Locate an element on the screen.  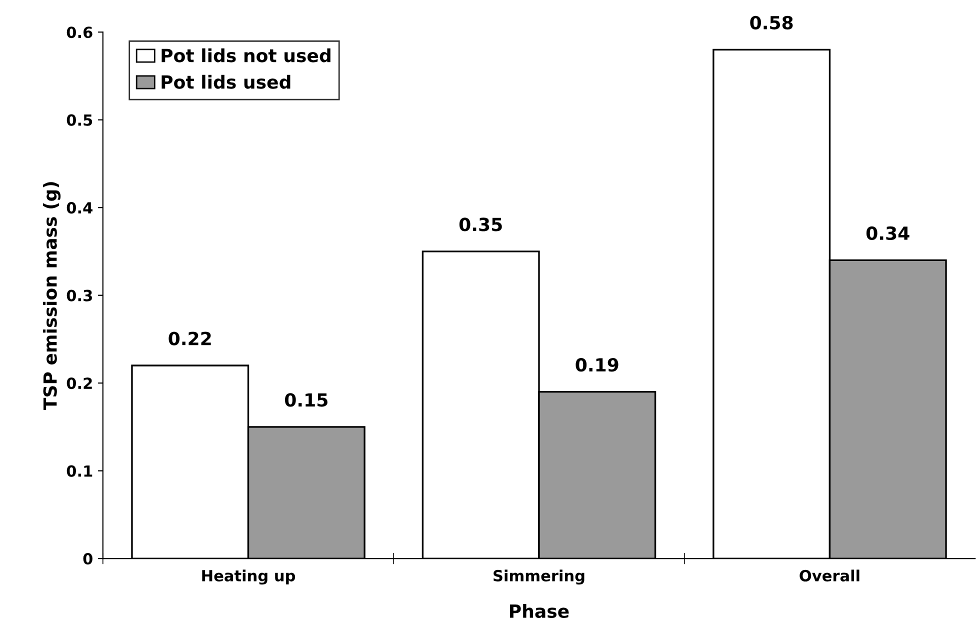
y-tick-label: 0.6 is located at coordinates (79, 32).